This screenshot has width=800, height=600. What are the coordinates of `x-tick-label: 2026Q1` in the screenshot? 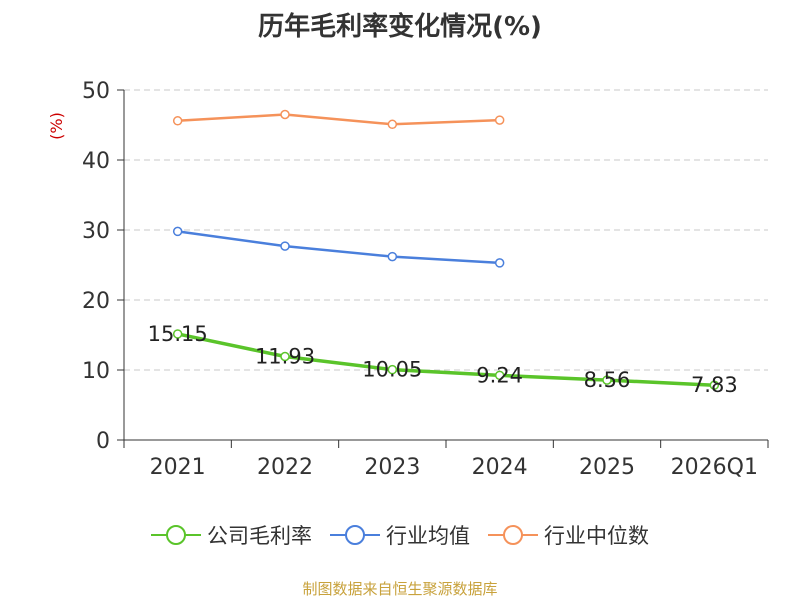 It's located at (714, 467).